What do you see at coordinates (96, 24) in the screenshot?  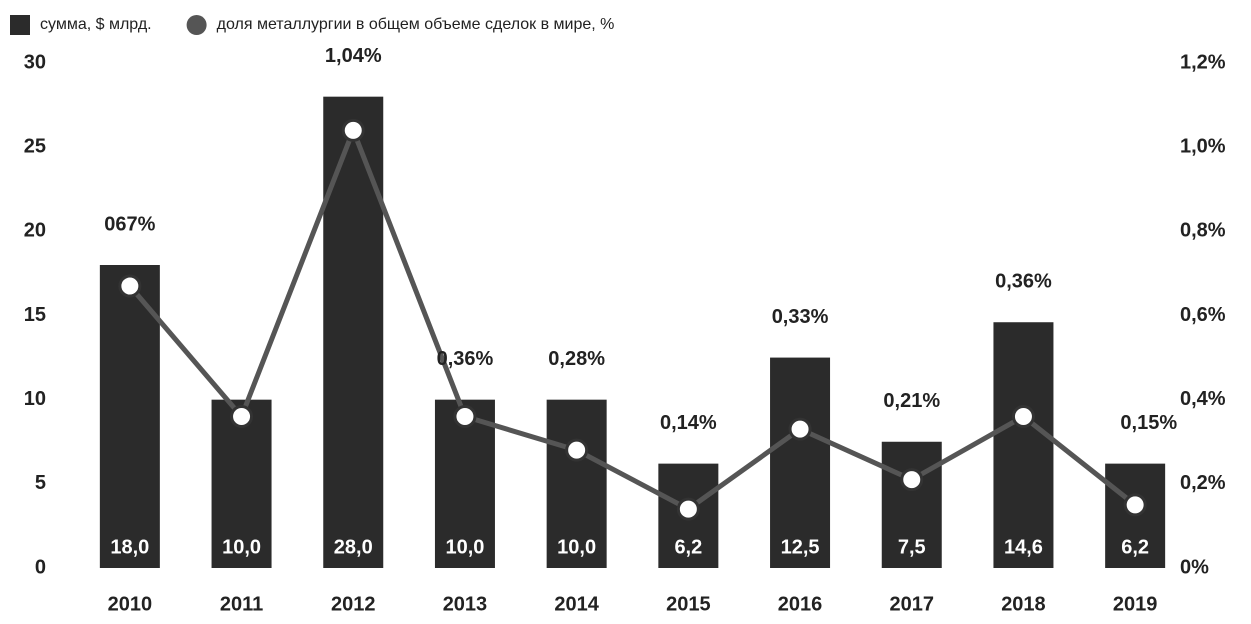 I see `legend-label: сумма, $ млрд.` at bounding box center [96, 24].